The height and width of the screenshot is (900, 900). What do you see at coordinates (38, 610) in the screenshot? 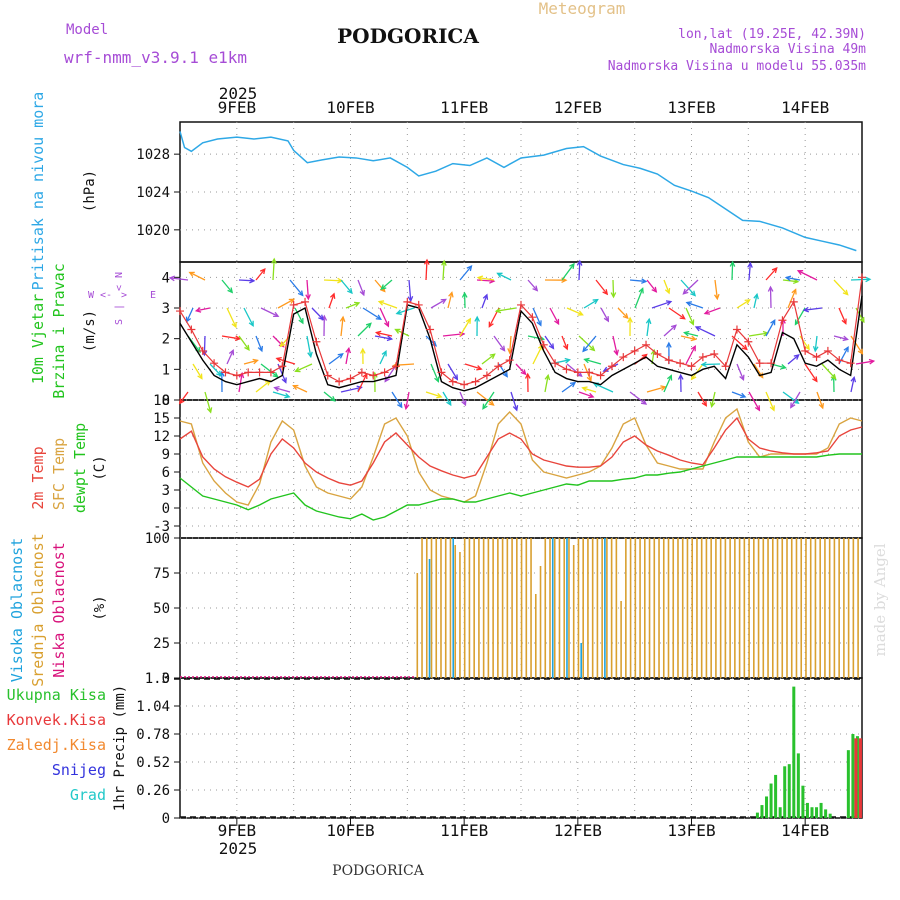
I see `cloud-label-mid: Srednja Oblacnost` at bounding box center [38, 610].